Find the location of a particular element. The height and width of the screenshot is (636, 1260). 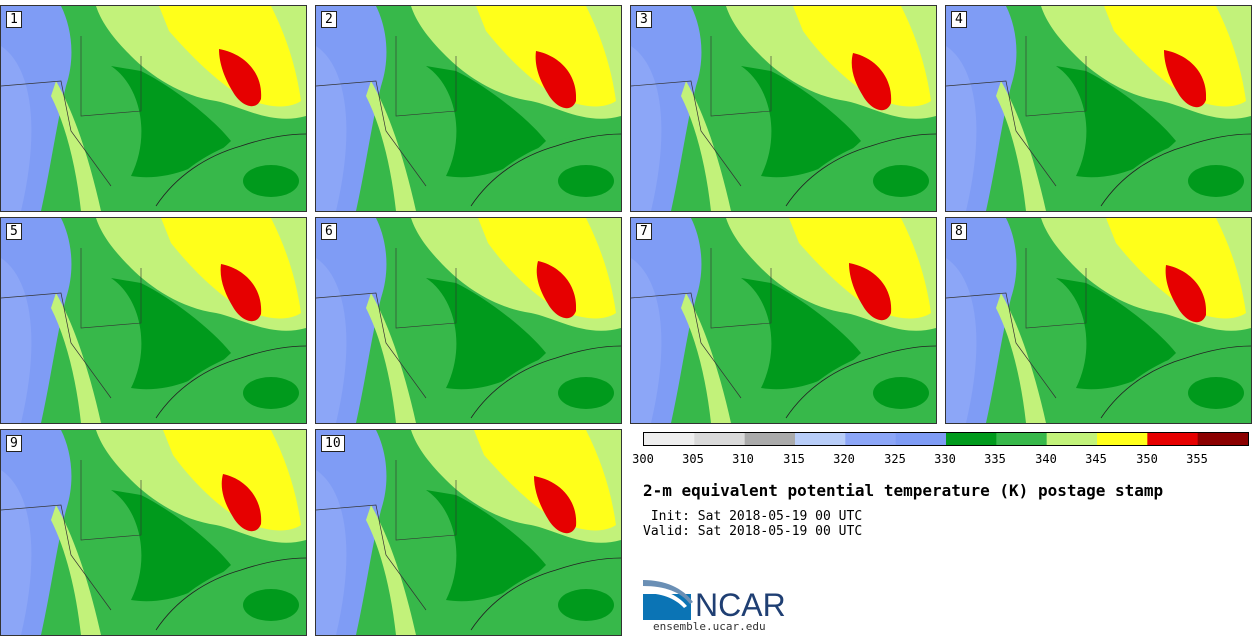

colorbar-tick-label: 350 is located at coordinates (1147, 459).